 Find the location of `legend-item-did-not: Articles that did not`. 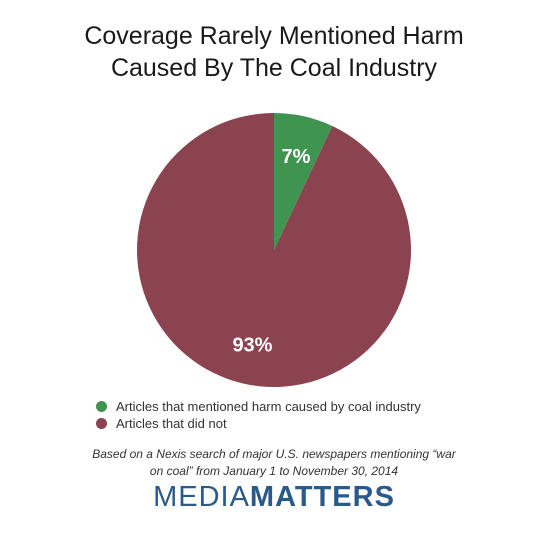

legend-item-did-not: Articles that did not is located at coordinates (258, 423).